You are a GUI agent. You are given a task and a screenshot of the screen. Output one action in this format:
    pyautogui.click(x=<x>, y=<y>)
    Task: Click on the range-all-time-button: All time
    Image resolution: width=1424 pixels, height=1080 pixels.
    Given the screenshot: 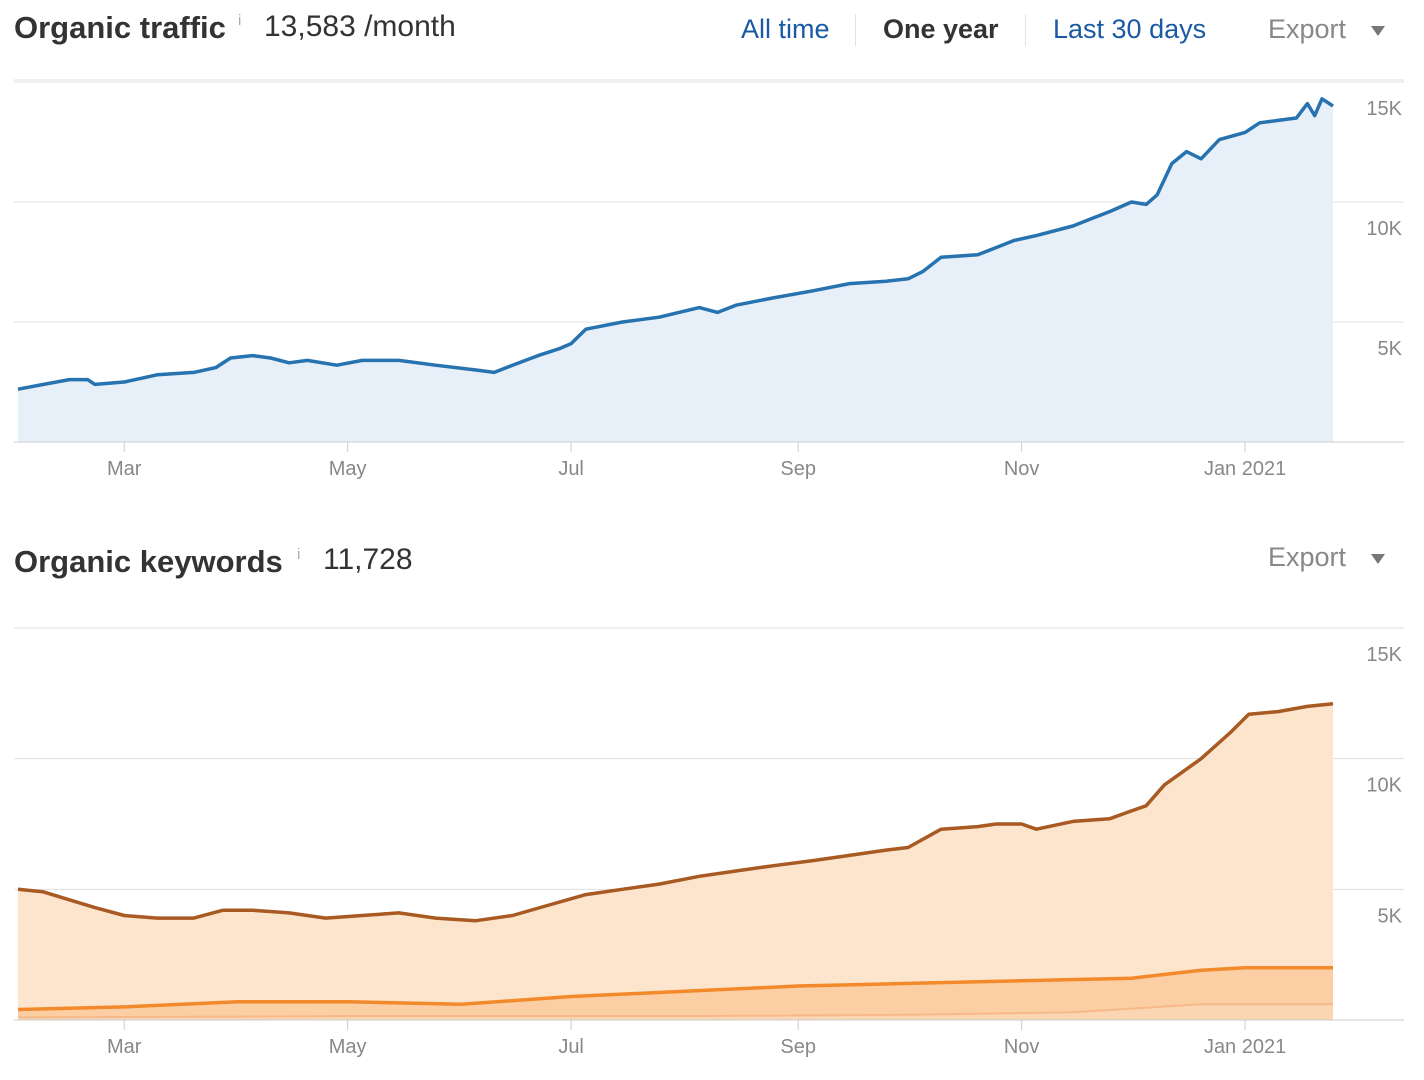 What is the action you would take?
    pyautogui.click(x=785, y=29)
    